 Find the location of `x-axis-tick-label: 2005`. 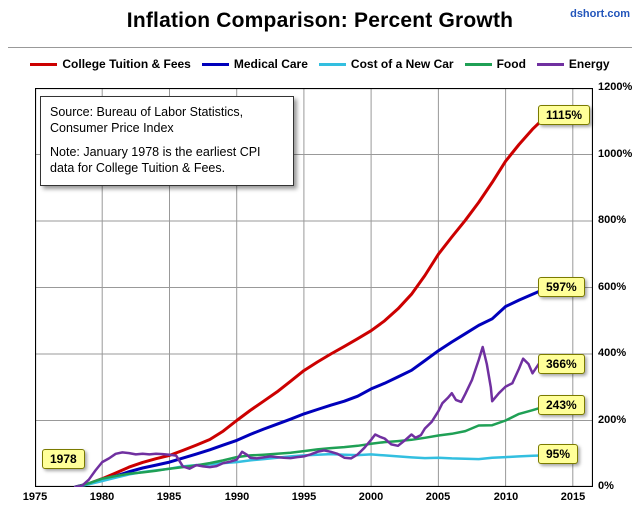

x-axis-tick-label: 2005 is located at coordinates (438, 497).